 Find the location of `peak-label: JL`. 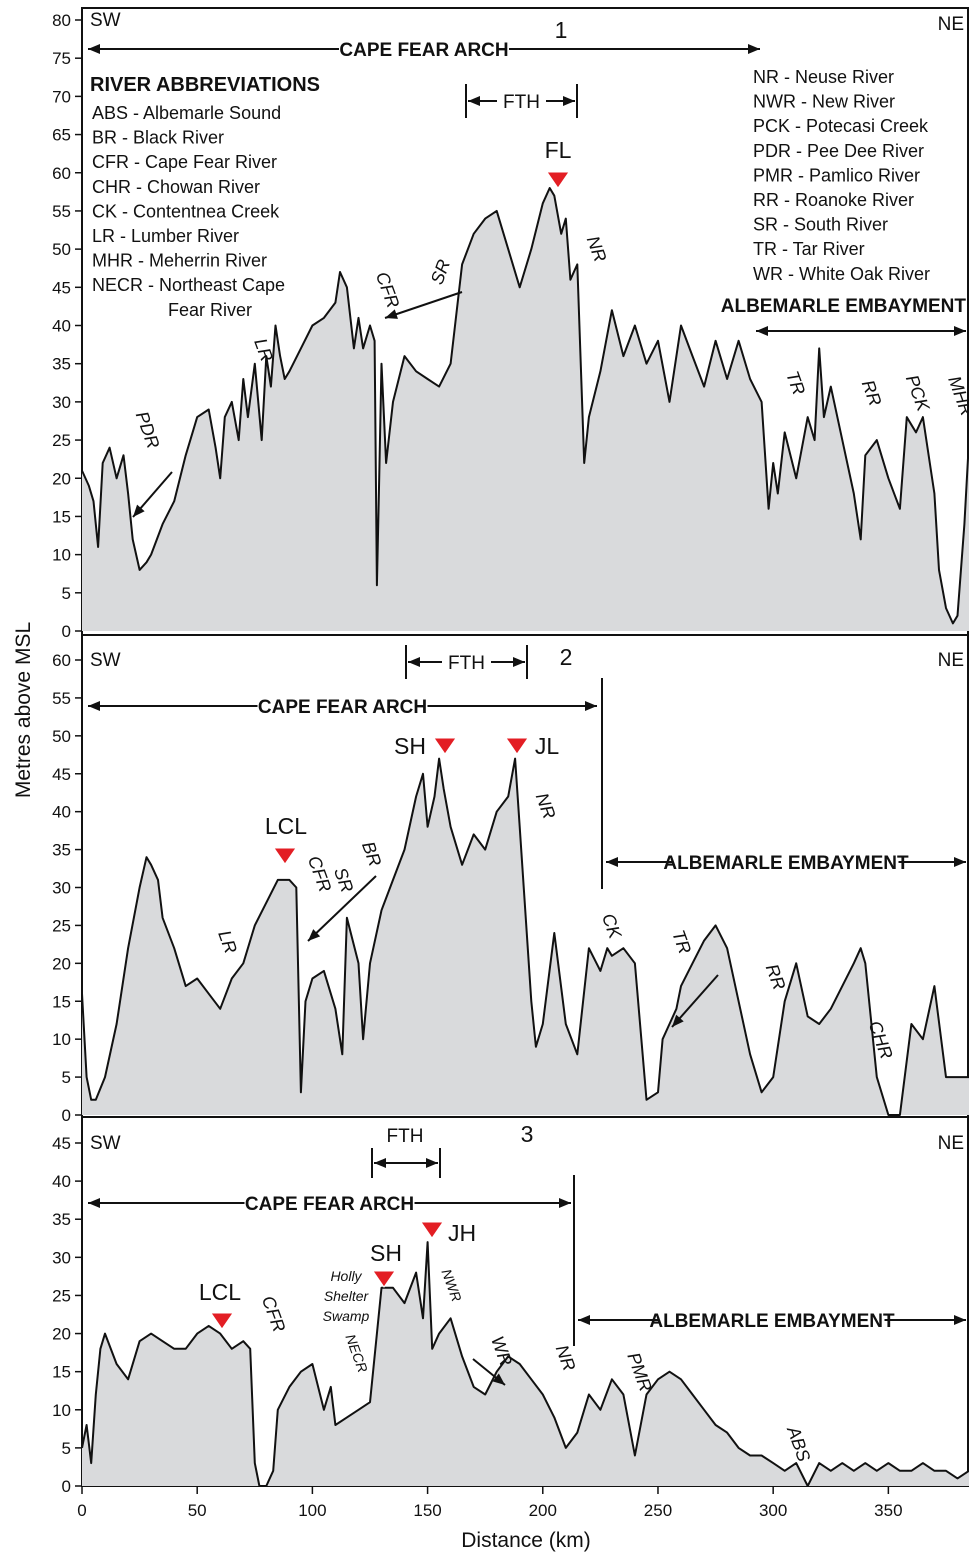

peak-label: JL is located at coordinates (547, 746).